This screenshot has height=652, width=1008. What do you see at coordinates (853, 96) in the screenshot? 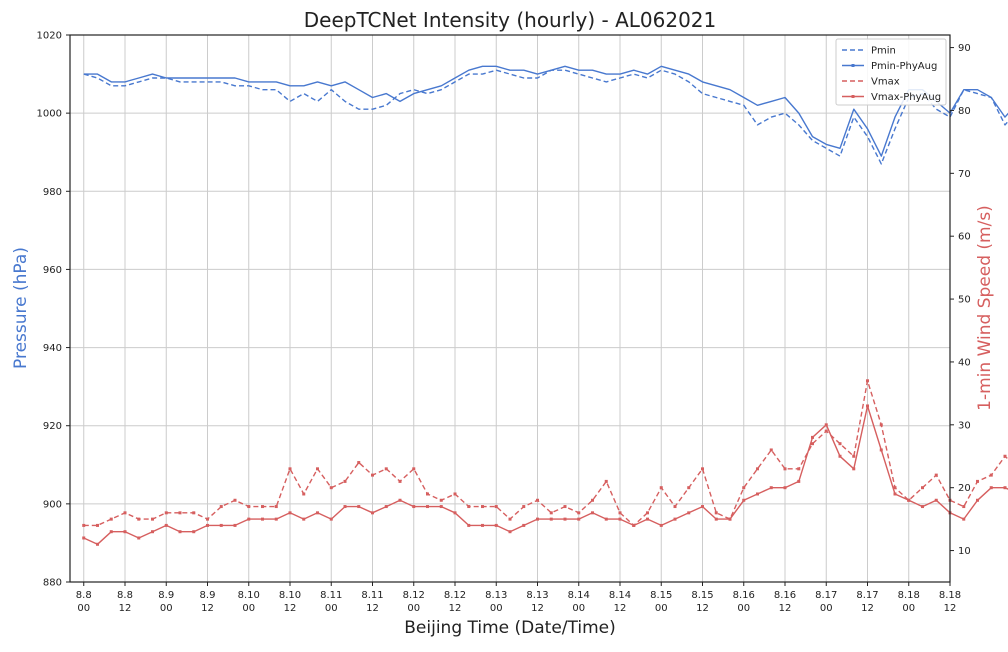
I see `legend-marker` at bounding box center [853, 96].